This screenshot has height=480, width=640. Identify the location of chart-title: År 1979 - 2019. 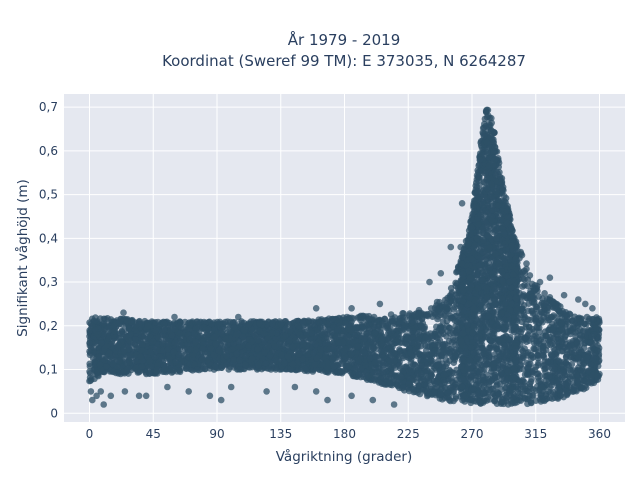
(344, 39).